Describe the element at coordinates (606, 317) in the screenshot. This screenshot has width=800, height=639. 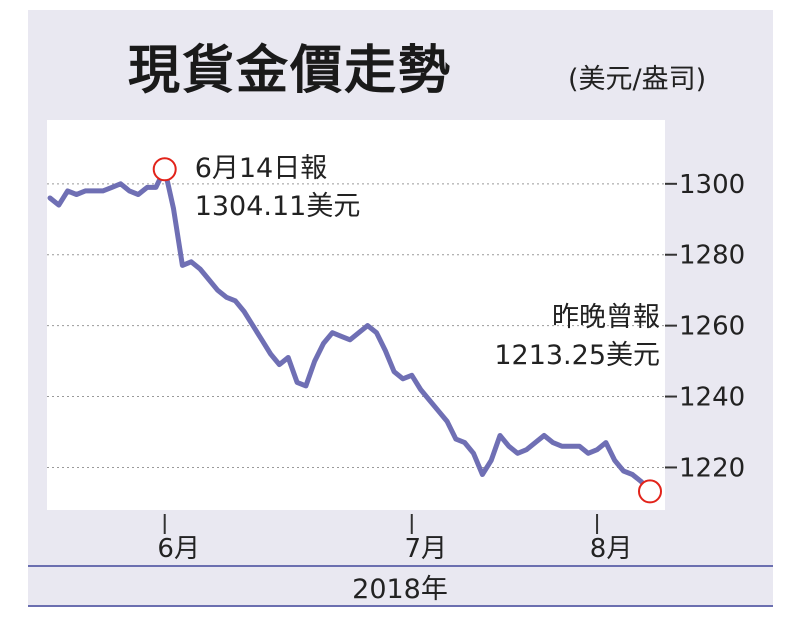
I see `annotation-label: 昨晚曾報` at that location.